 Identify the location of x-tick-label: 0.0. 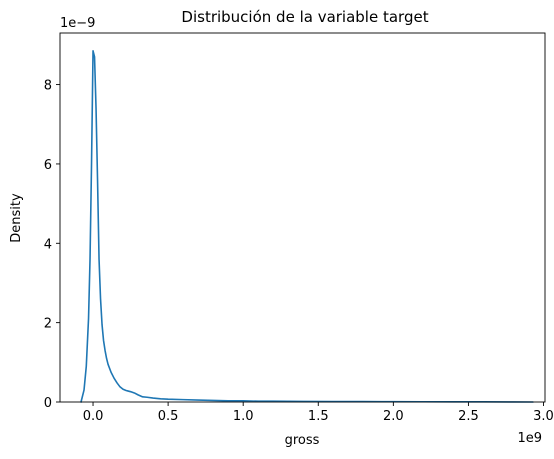
(93, 416).